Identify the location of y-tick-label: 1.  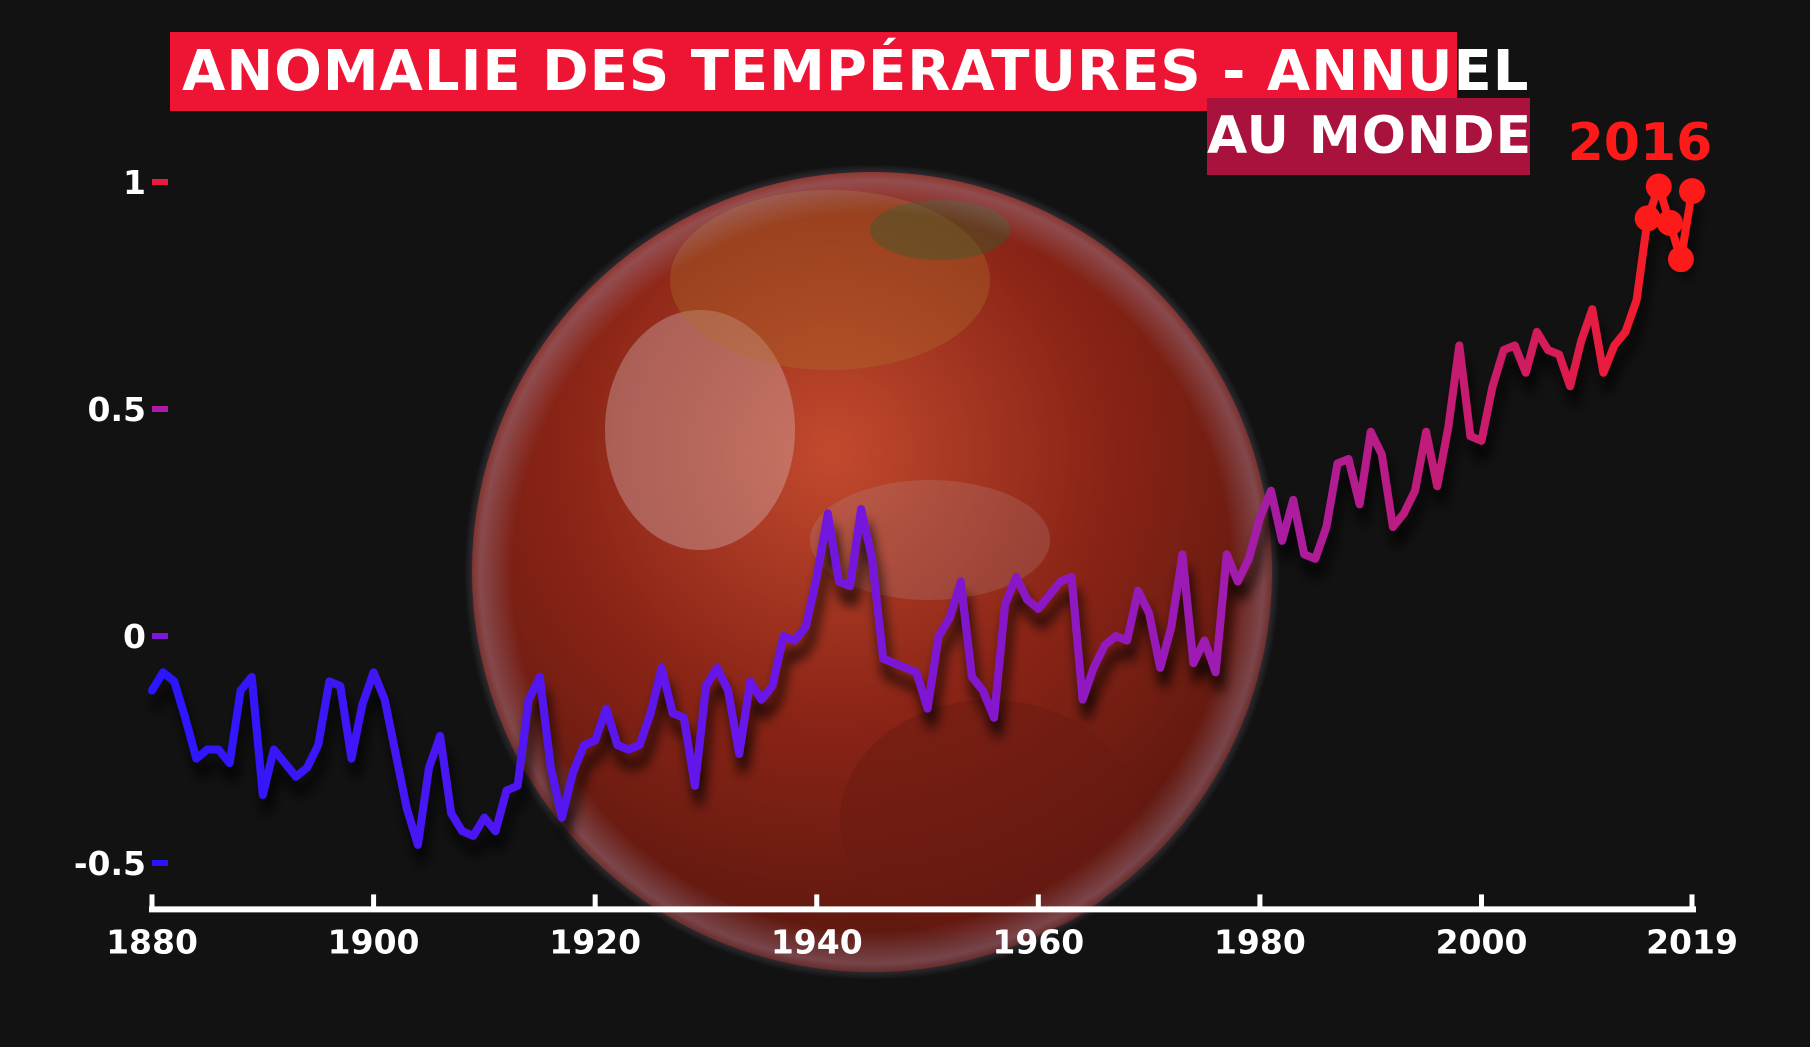
(134, 182).